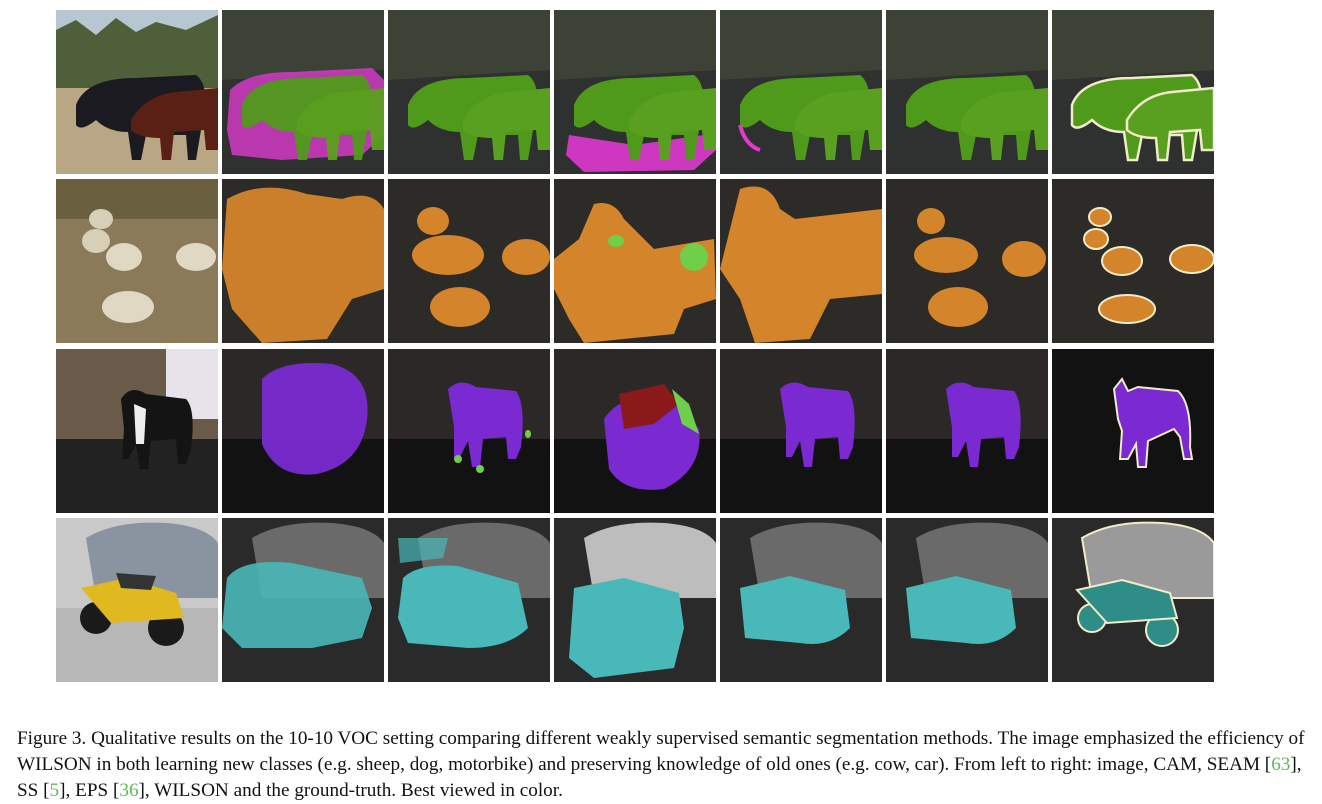  I want to click on dog-ground-truth, so click(1133, 431).